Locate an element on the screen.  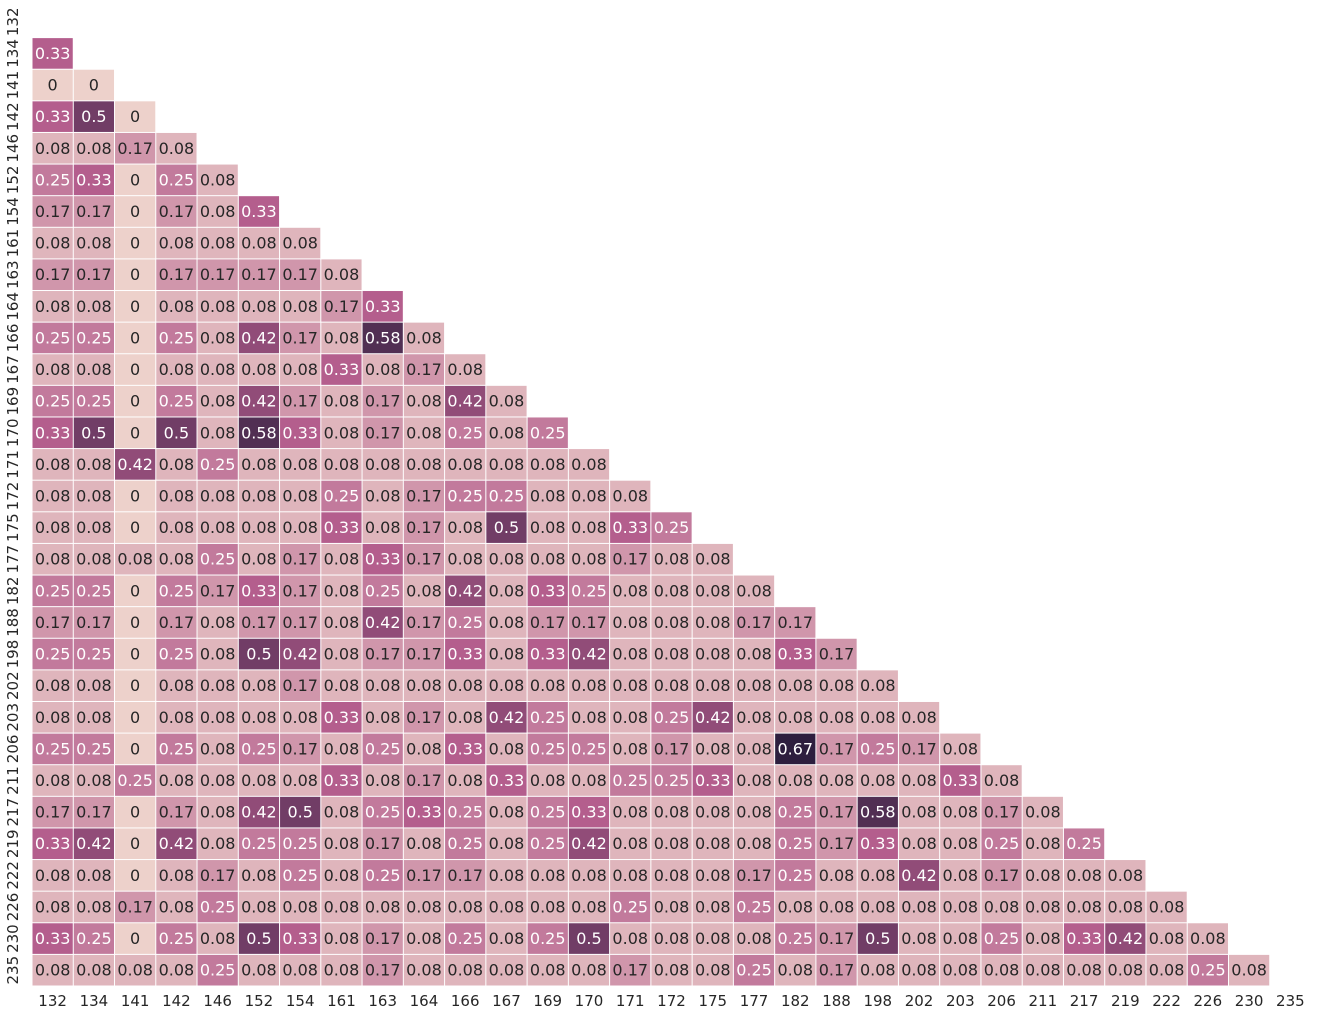
x-tick-label: 167 is located at coordinates (506, 1001).